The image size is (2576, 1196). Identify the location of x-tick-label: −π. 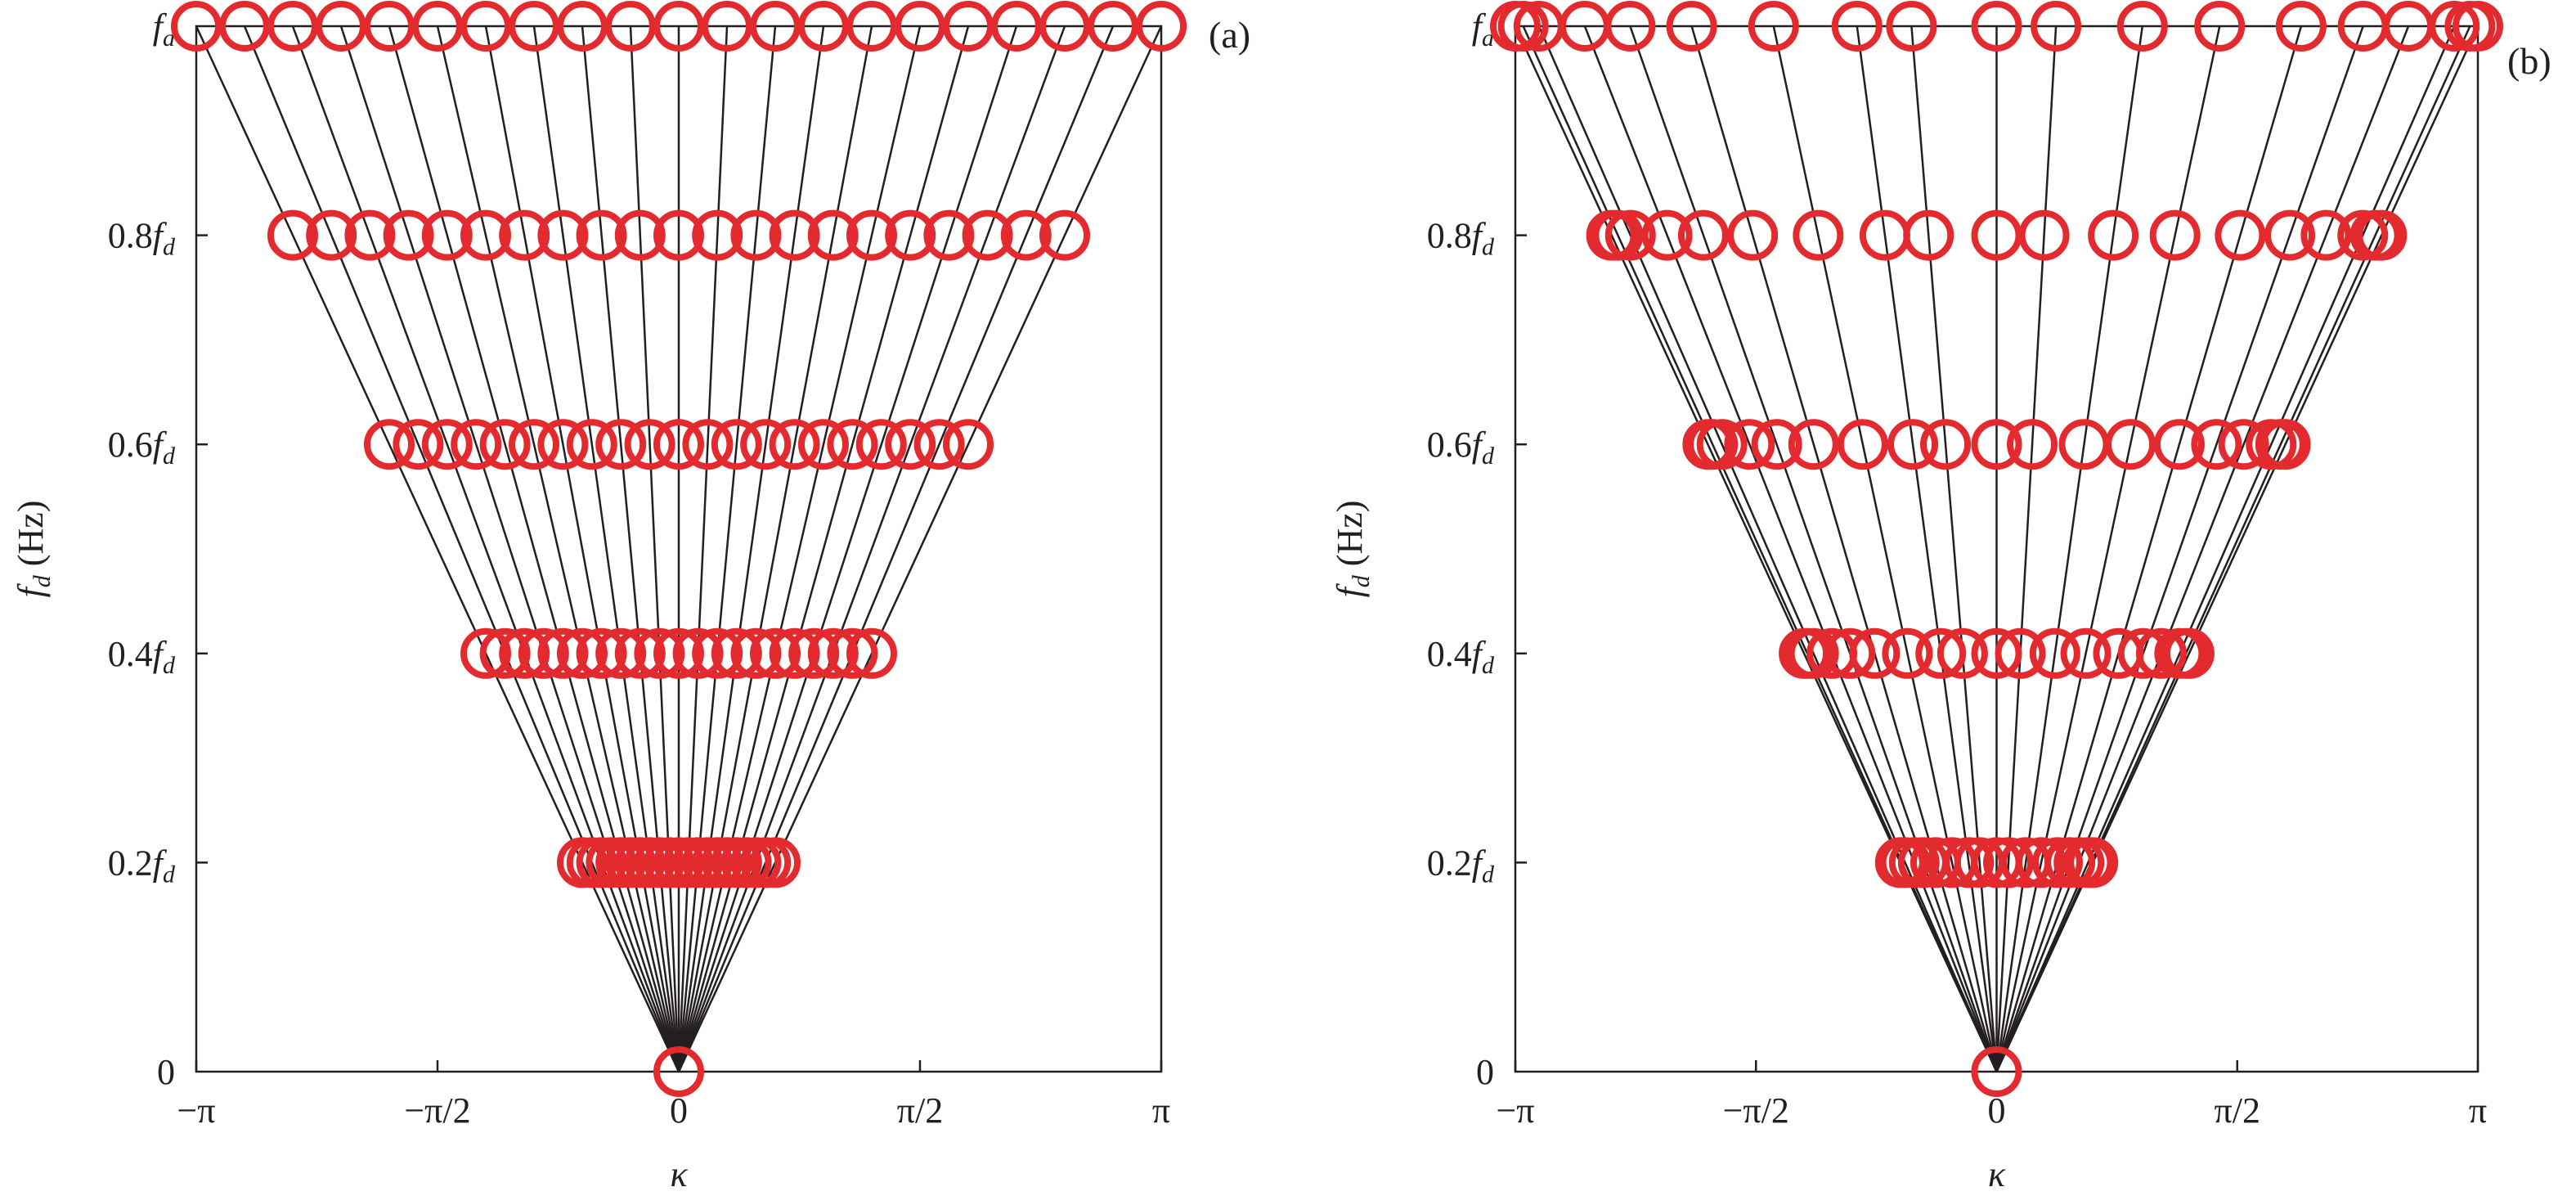
(1515, 1110).